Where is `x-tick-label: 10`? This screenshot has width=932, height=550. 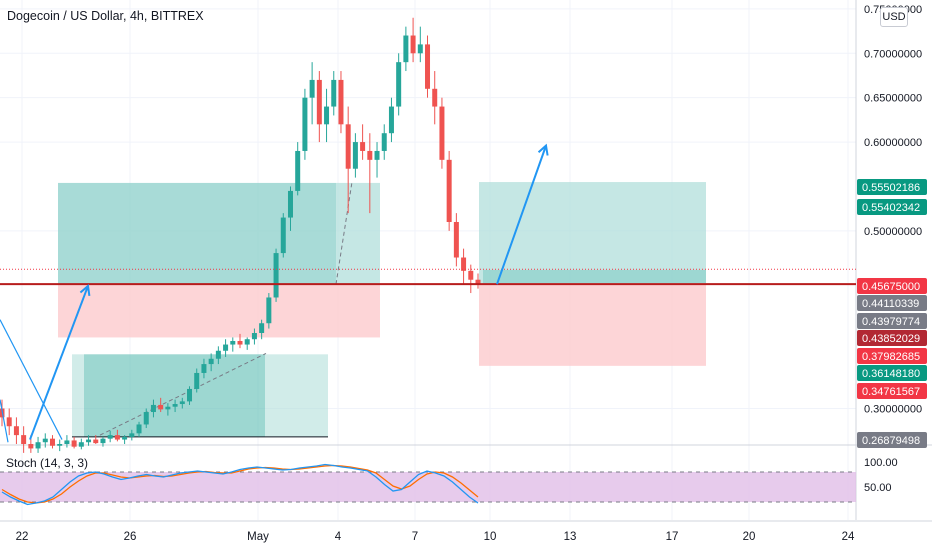
x-tick-label: 10 is located at coordinates (490, 537).